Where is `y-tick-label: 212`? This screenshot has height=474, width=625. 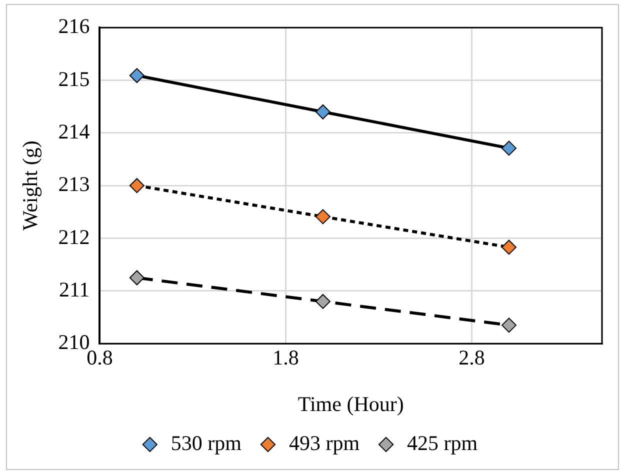 y-tick-label: 212 is located at coordinates (74, 236).